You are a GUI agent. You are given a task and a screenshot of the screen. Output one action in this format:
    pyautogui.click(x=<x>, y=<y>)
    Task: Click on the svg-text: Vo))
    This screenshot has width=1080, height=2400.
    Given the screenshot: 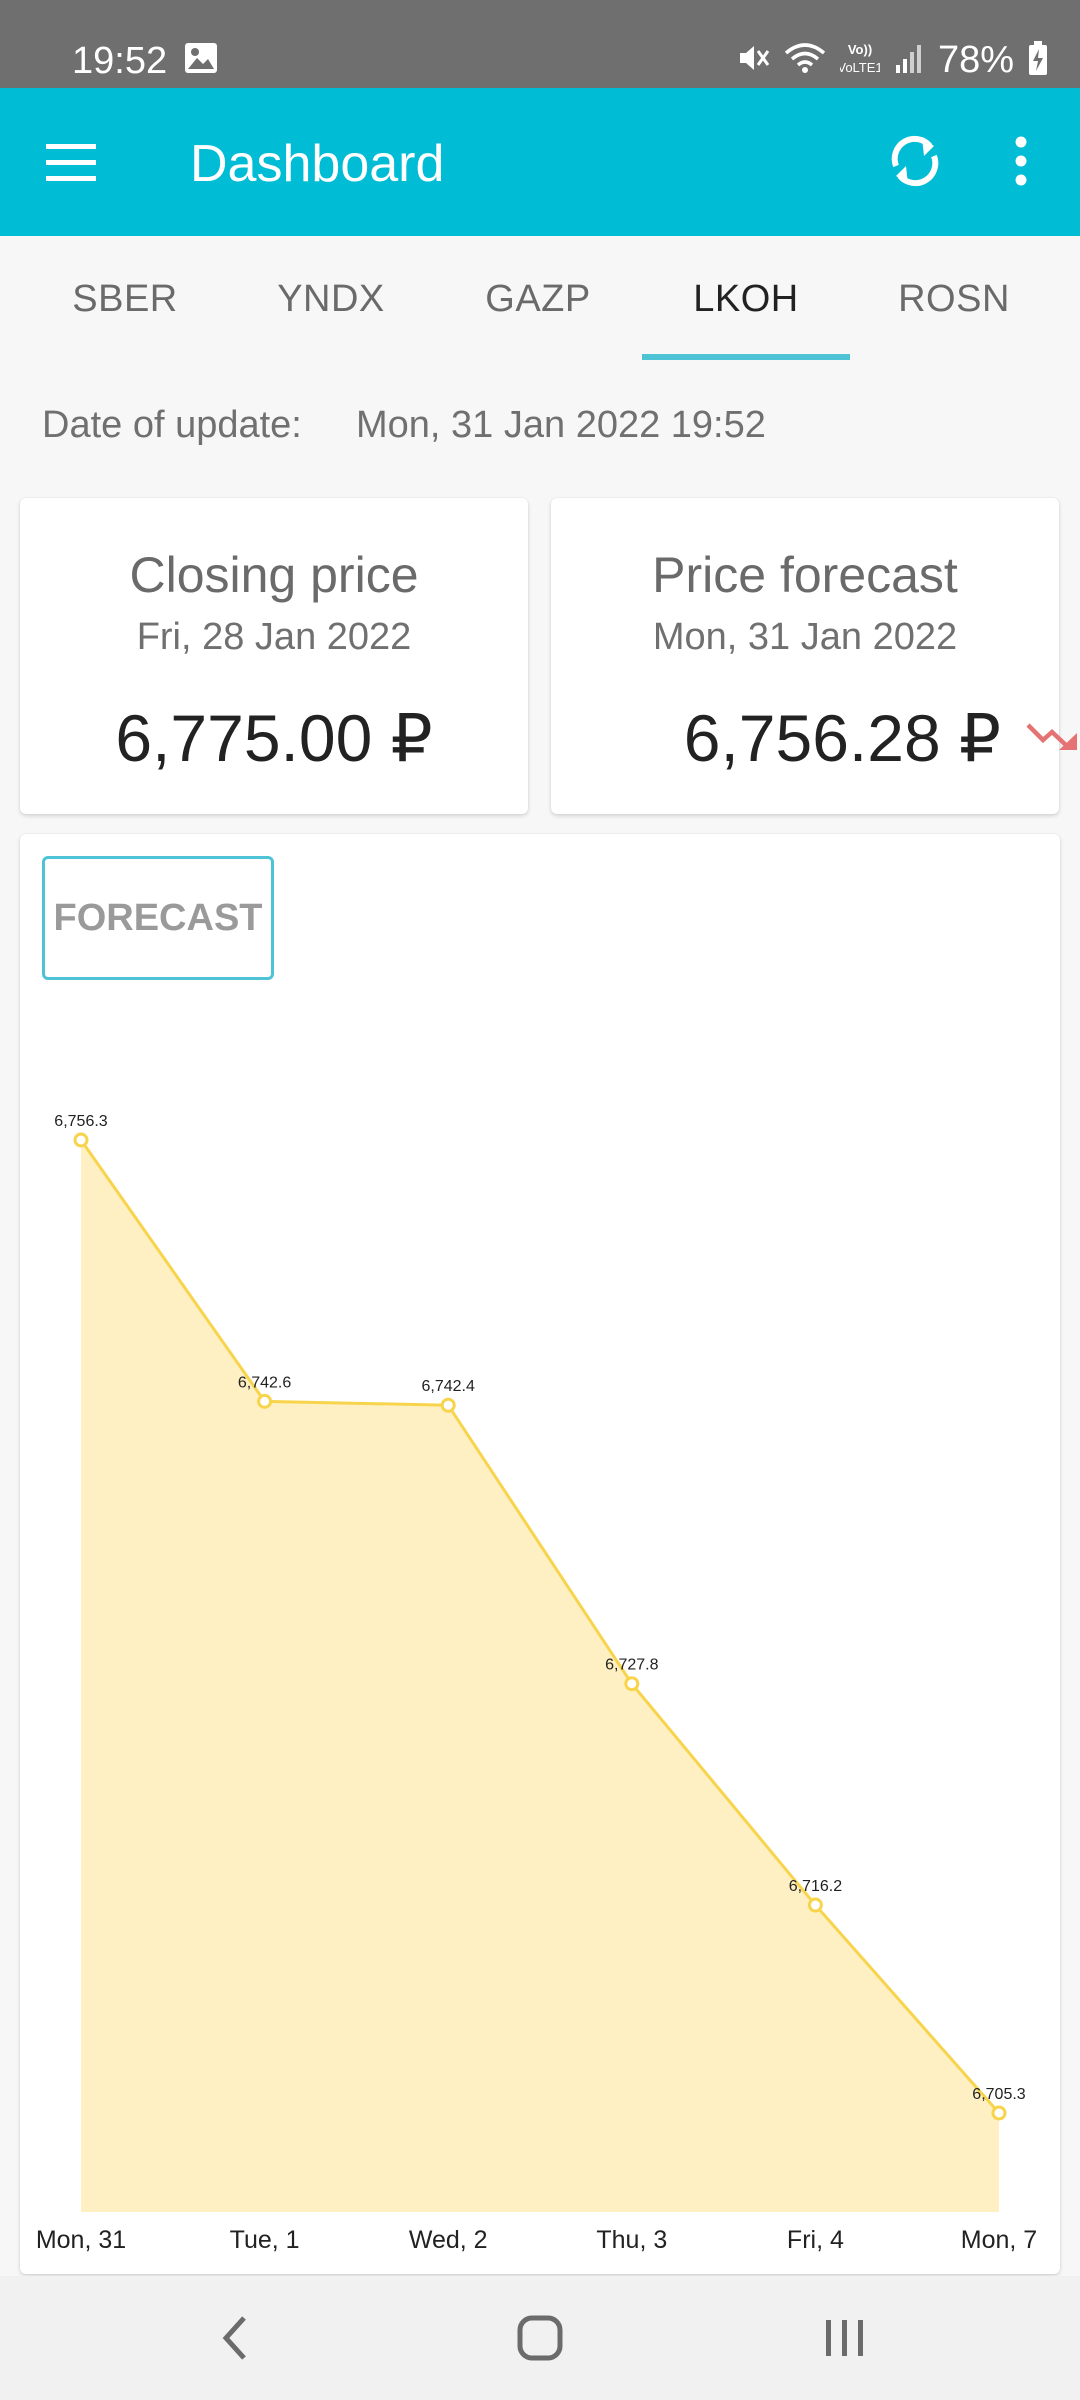 What is the action you would take?
    pyautogui.click(x=860, y=49)
    